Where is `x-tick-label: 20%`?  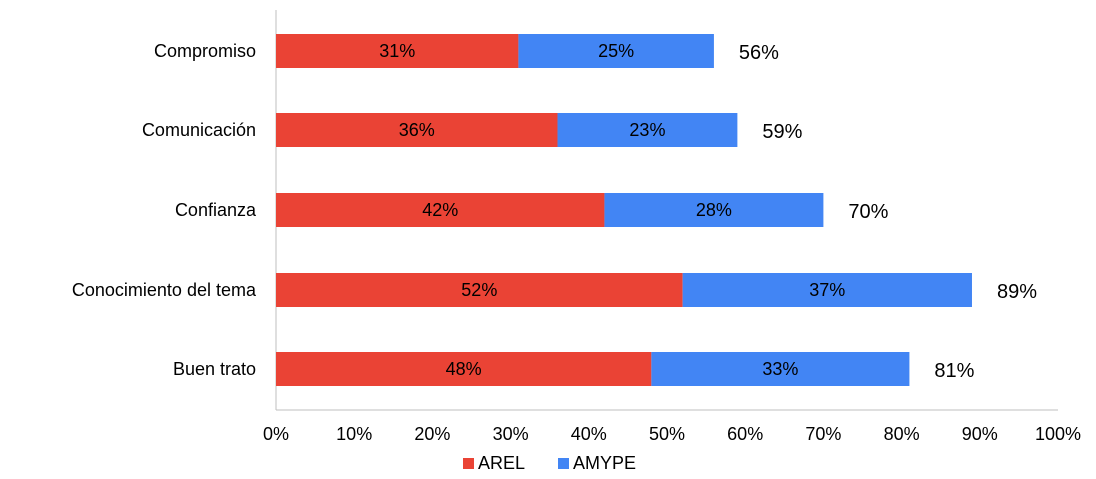 x-tick-label: 20% is located at coordinates (432, 434).